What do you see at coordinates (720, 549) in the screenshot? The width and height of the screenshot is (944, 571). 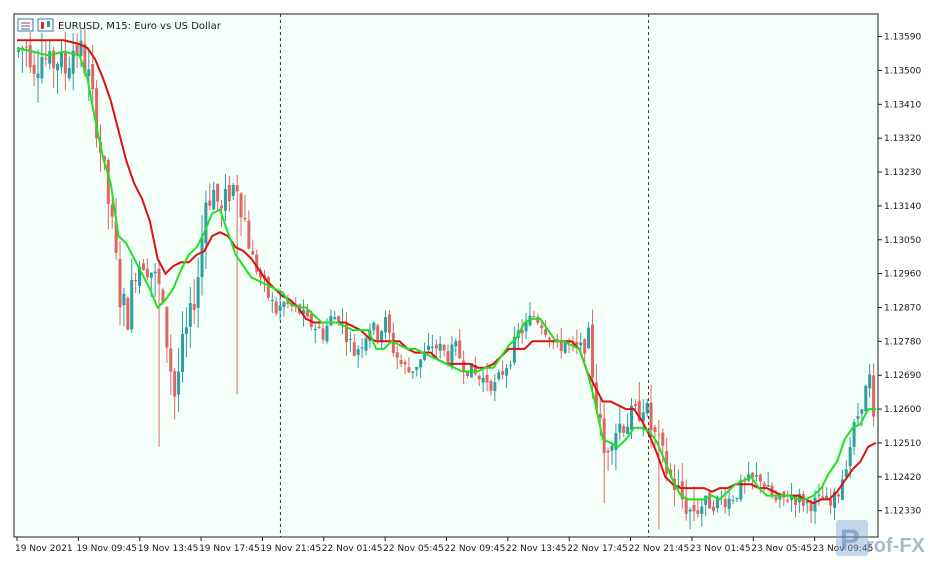 I see `time-tick-label: 23 Nov 01:45` at bounding box center [720, 549].